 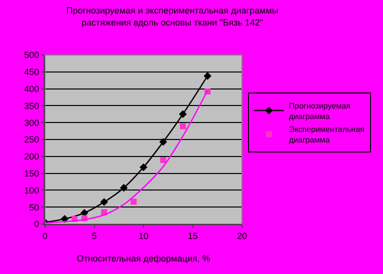 What do you see at coordinates (143, 259) in the screenshot?
I see `x-axis-title: Относительная деформация, %` at bounding box center [143, 259].